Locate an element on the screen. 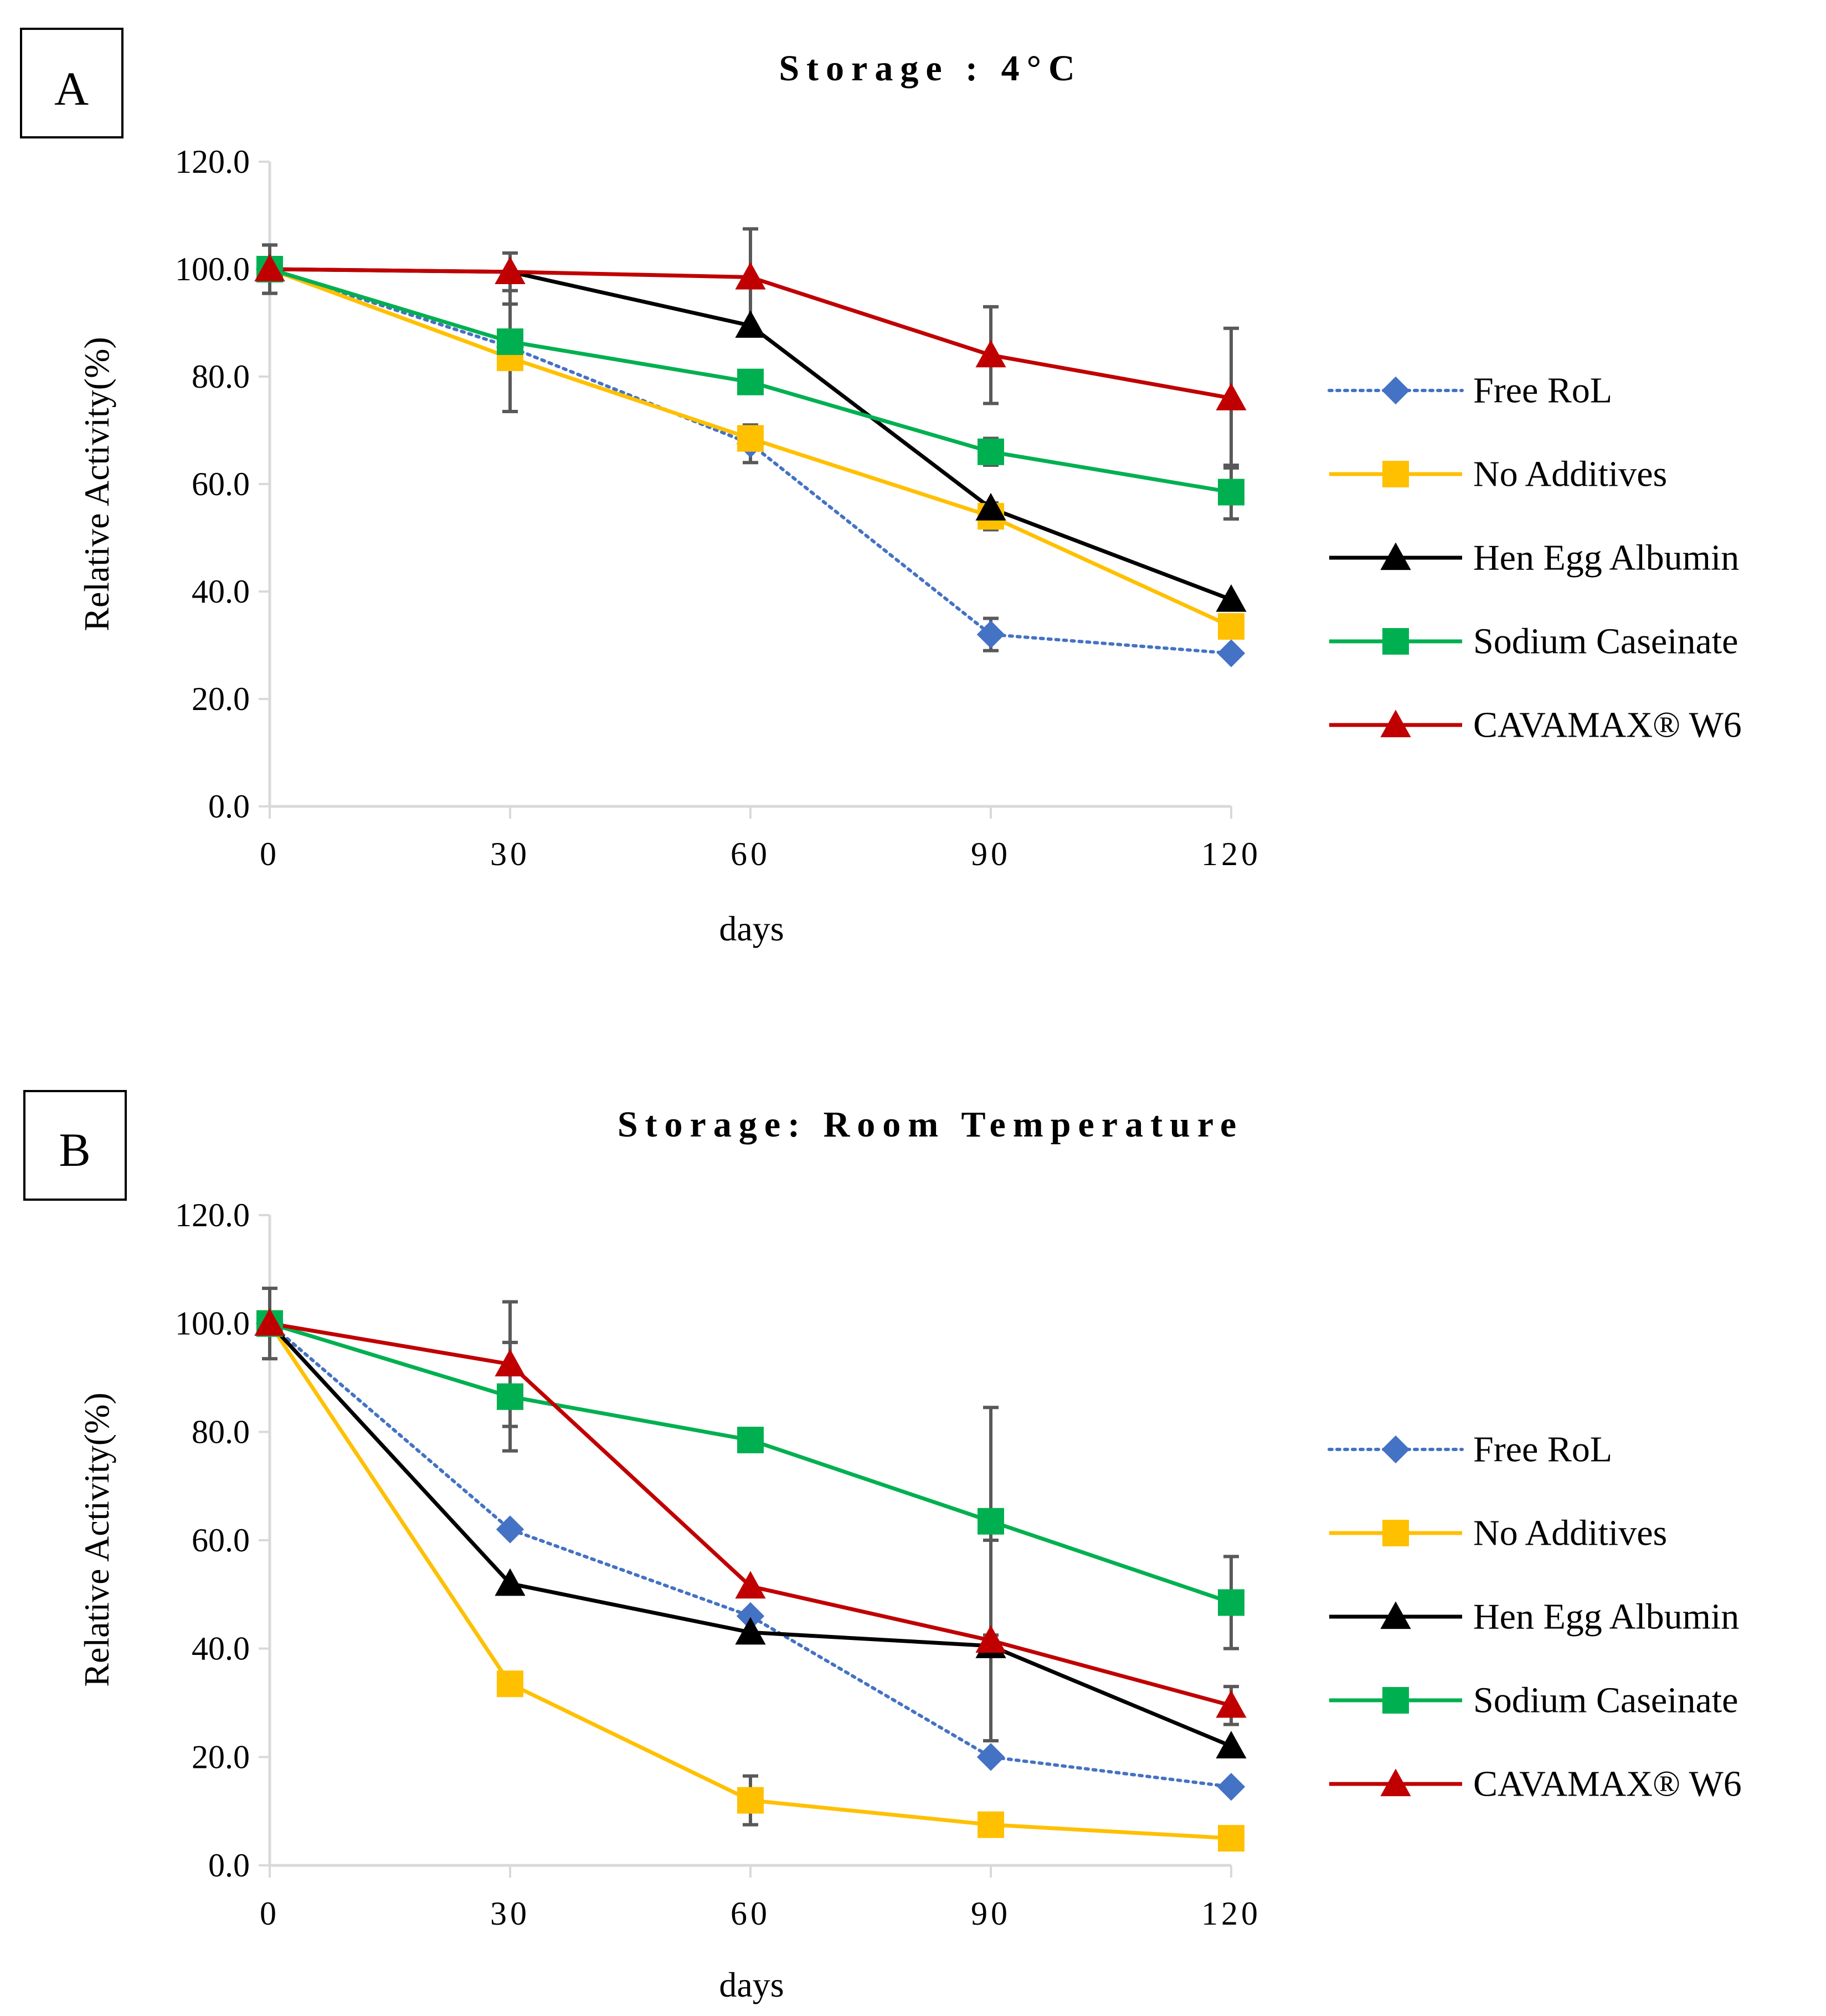  panel-a-label-box is located at coordinates (72, 83).